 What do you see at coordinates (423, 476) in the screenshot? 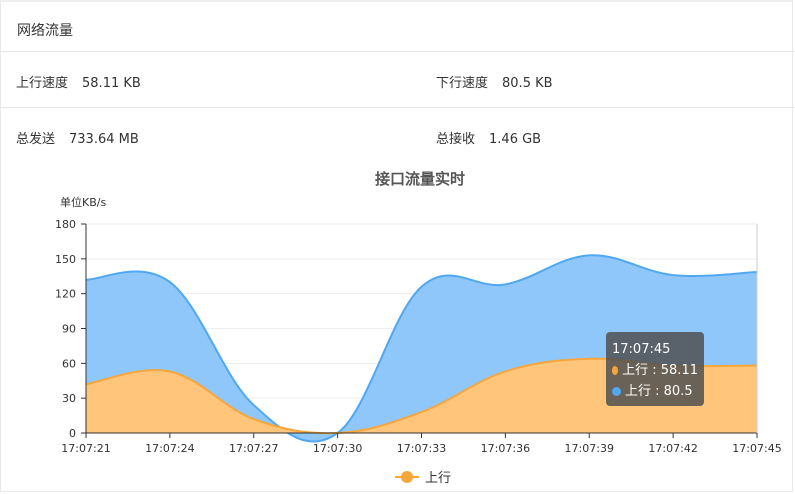
I see `chart-legend: 上行` at bounding box center [423, 476].